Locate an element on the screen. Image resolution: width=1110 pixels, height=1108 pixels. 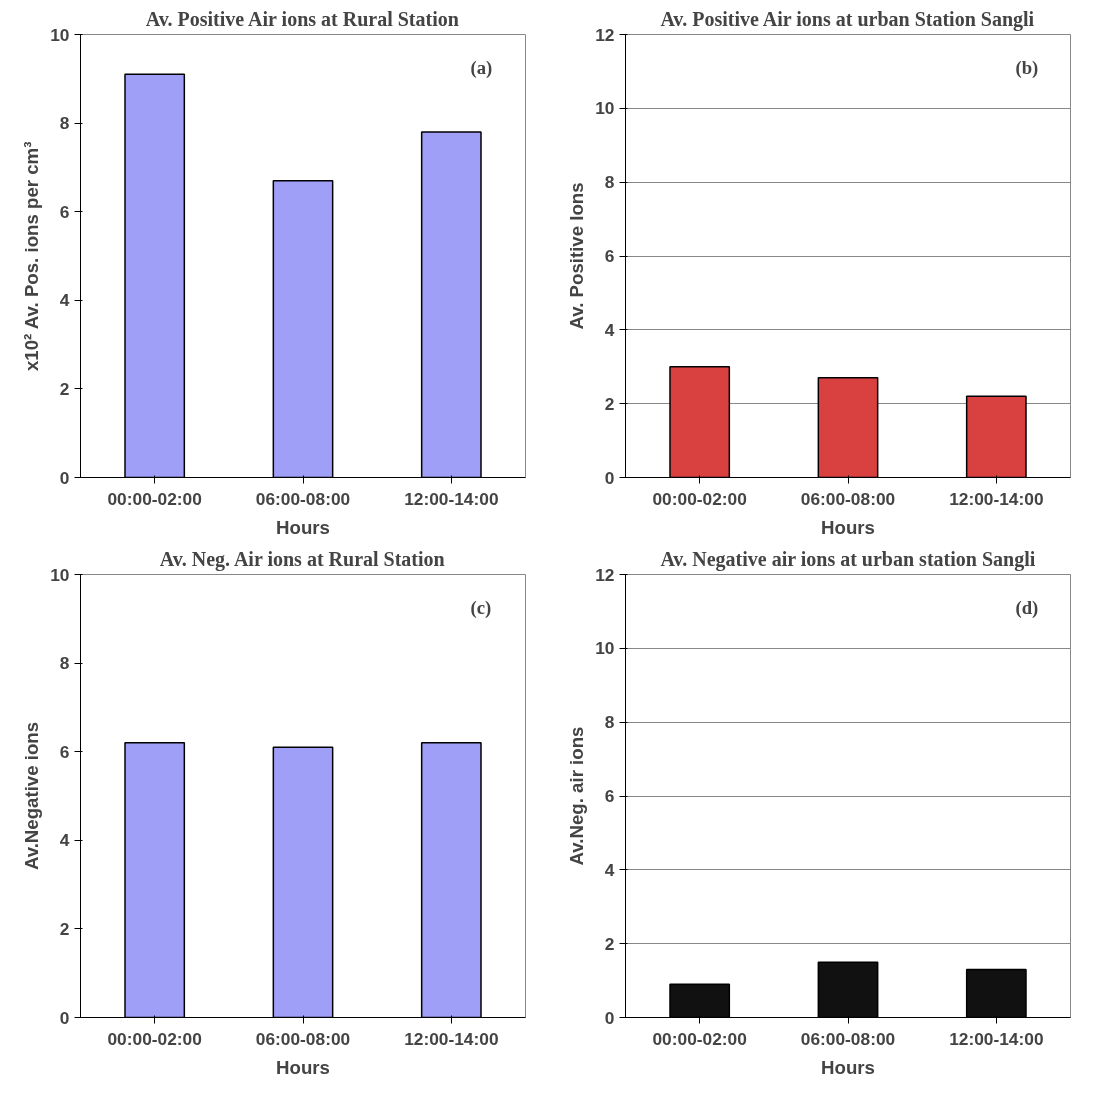
annotation: (d) is located at coordinates (1027, 607).